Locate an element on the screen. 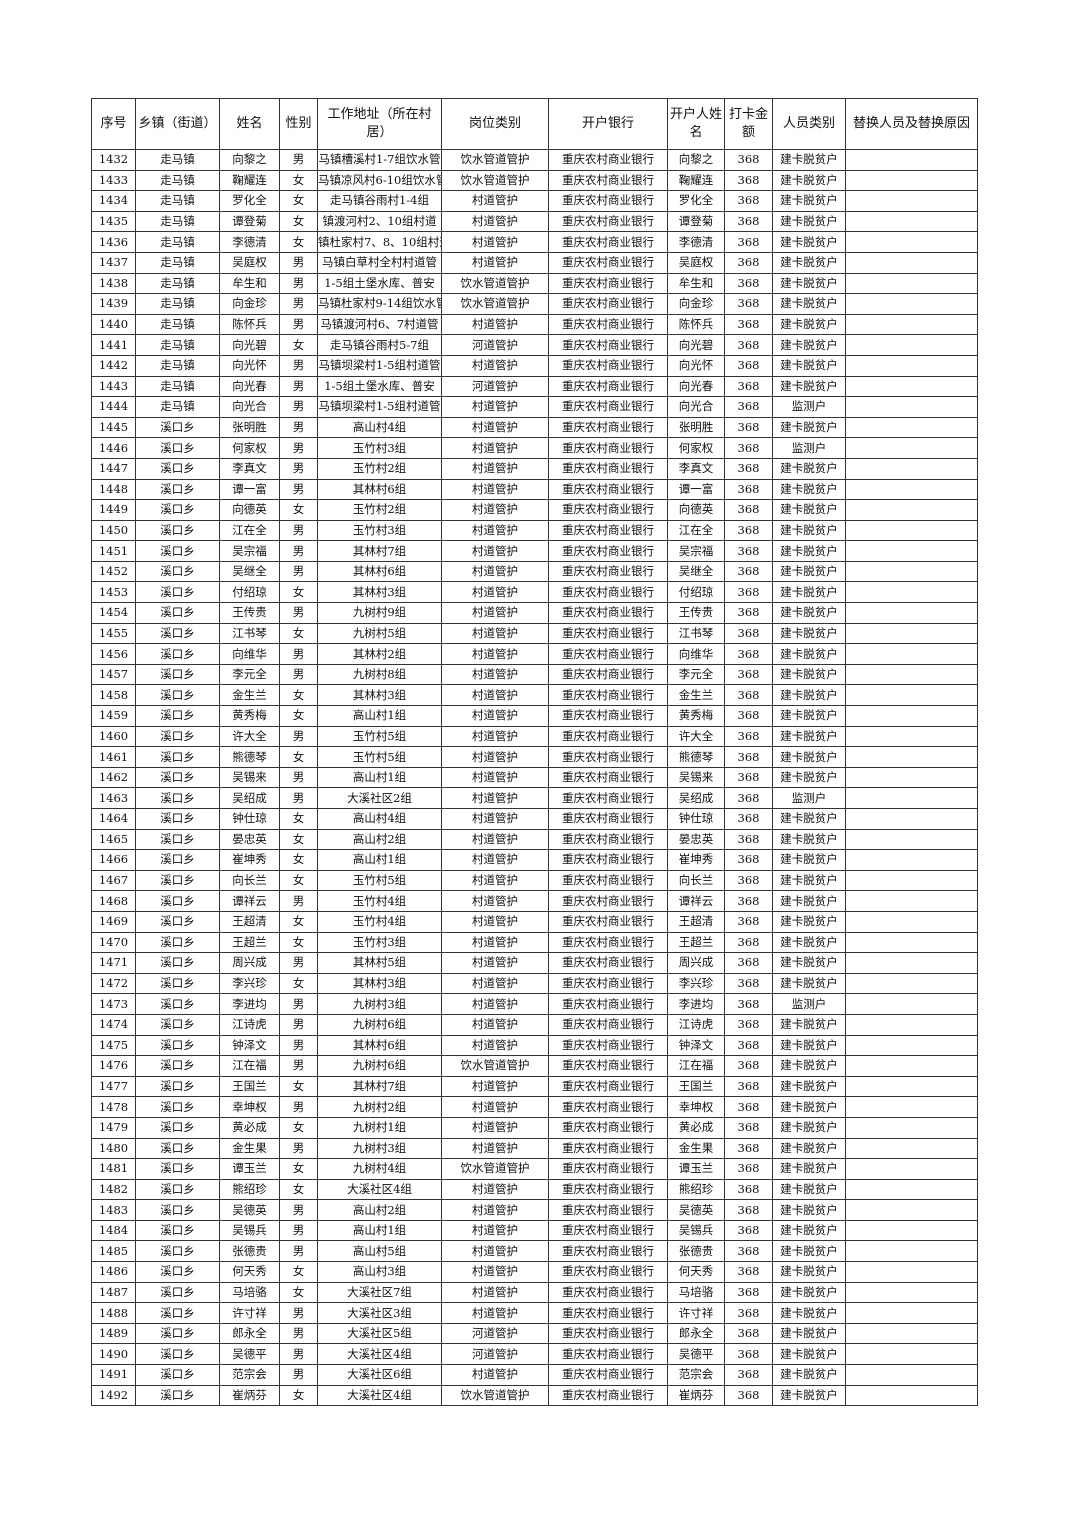  table-row: 1486 溪口乡 何天秀女高山村3组 村道管护 重庆农村商业银行 何天秀 368 建卡脱贫户 is located at coordinates (534, 1272).